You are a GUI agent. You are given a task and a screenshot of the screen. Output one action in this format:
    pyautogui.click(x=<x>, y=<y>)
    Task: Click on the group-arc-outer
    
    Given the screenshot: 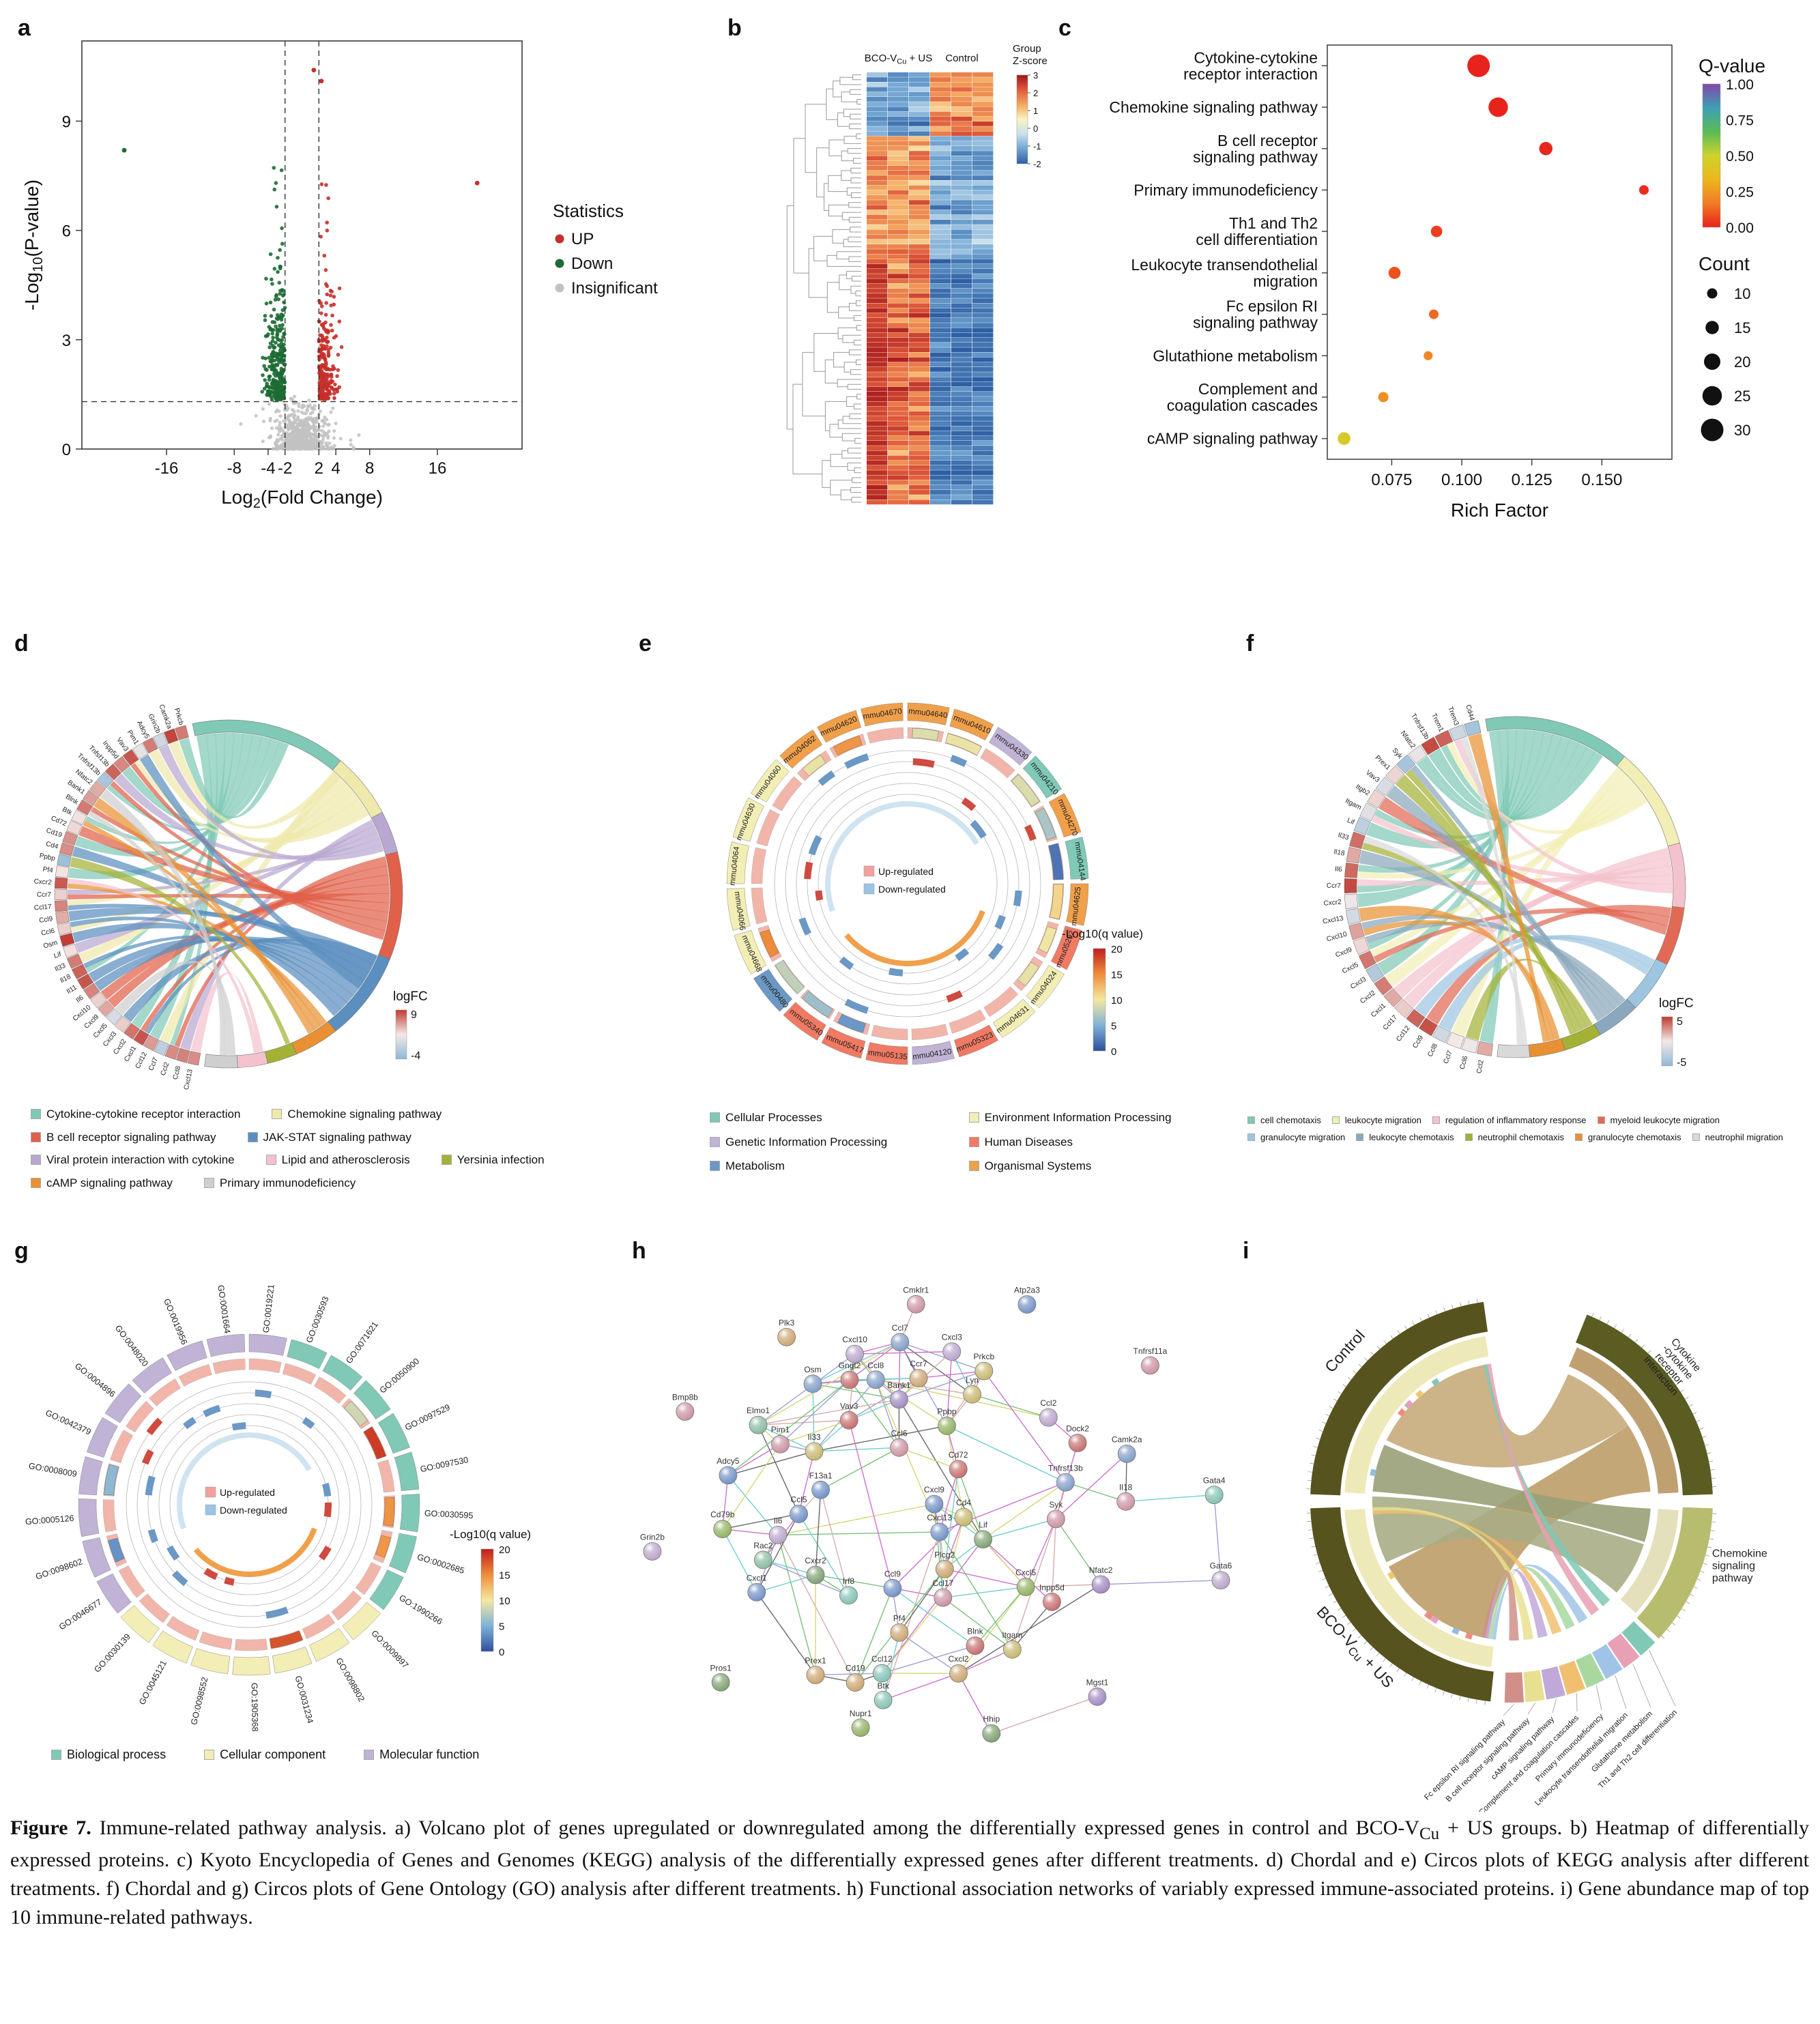 What is the action you would take?
    pyautogui.click(x=1402, y=1605)
    